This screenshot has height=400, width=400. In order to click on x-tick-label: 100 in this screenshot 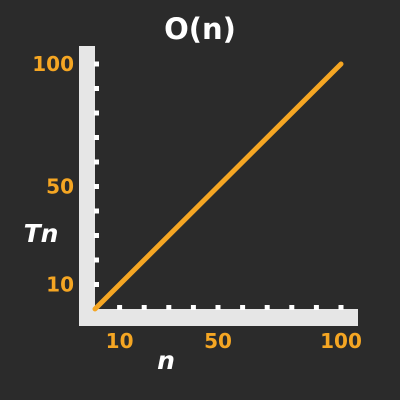, I will do `click(341, 341)`.